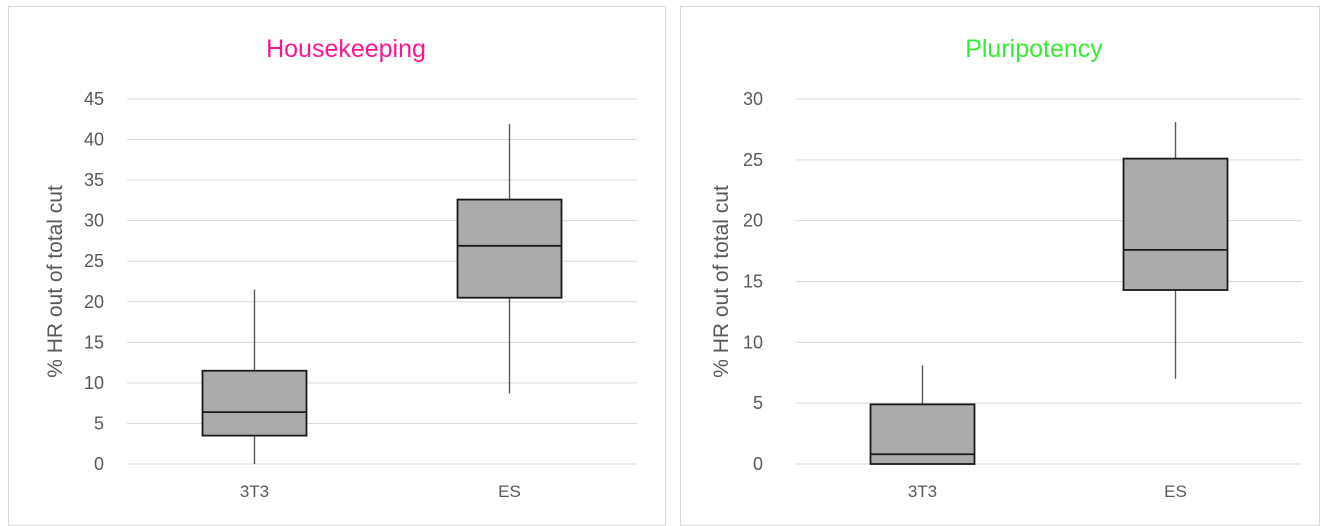 Image resolution: width=1328 pixels, height=526 pixels. I want to click on y-tick-label: 35, so click(94, 180).